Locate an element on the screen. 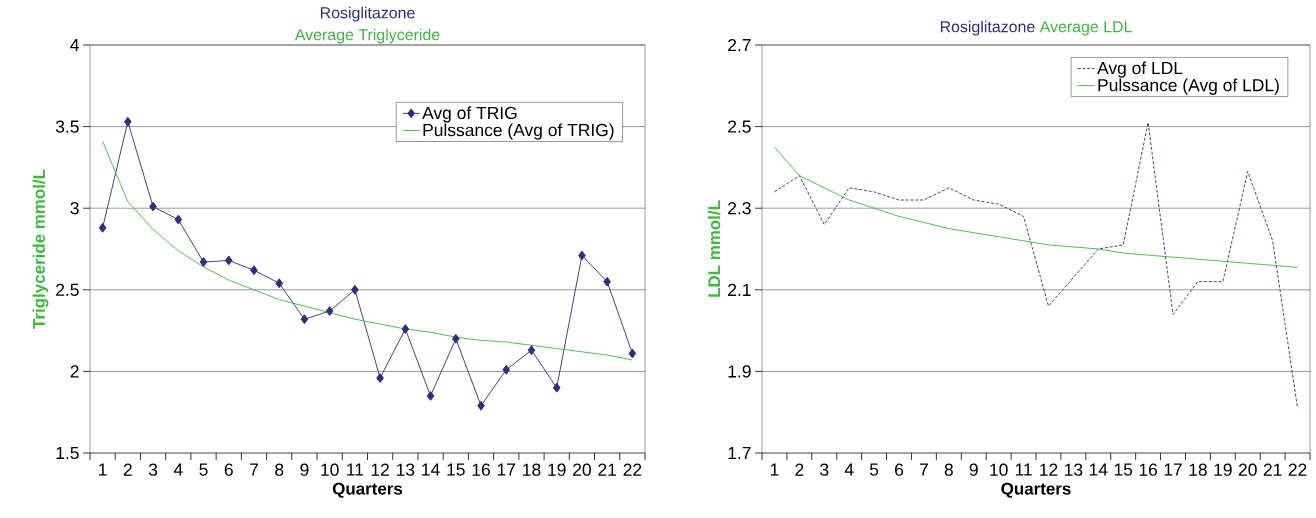 The width and height of the screenshot is (1316, 518). y-tick-label: 2.7 is located at coordinates (739, 45).